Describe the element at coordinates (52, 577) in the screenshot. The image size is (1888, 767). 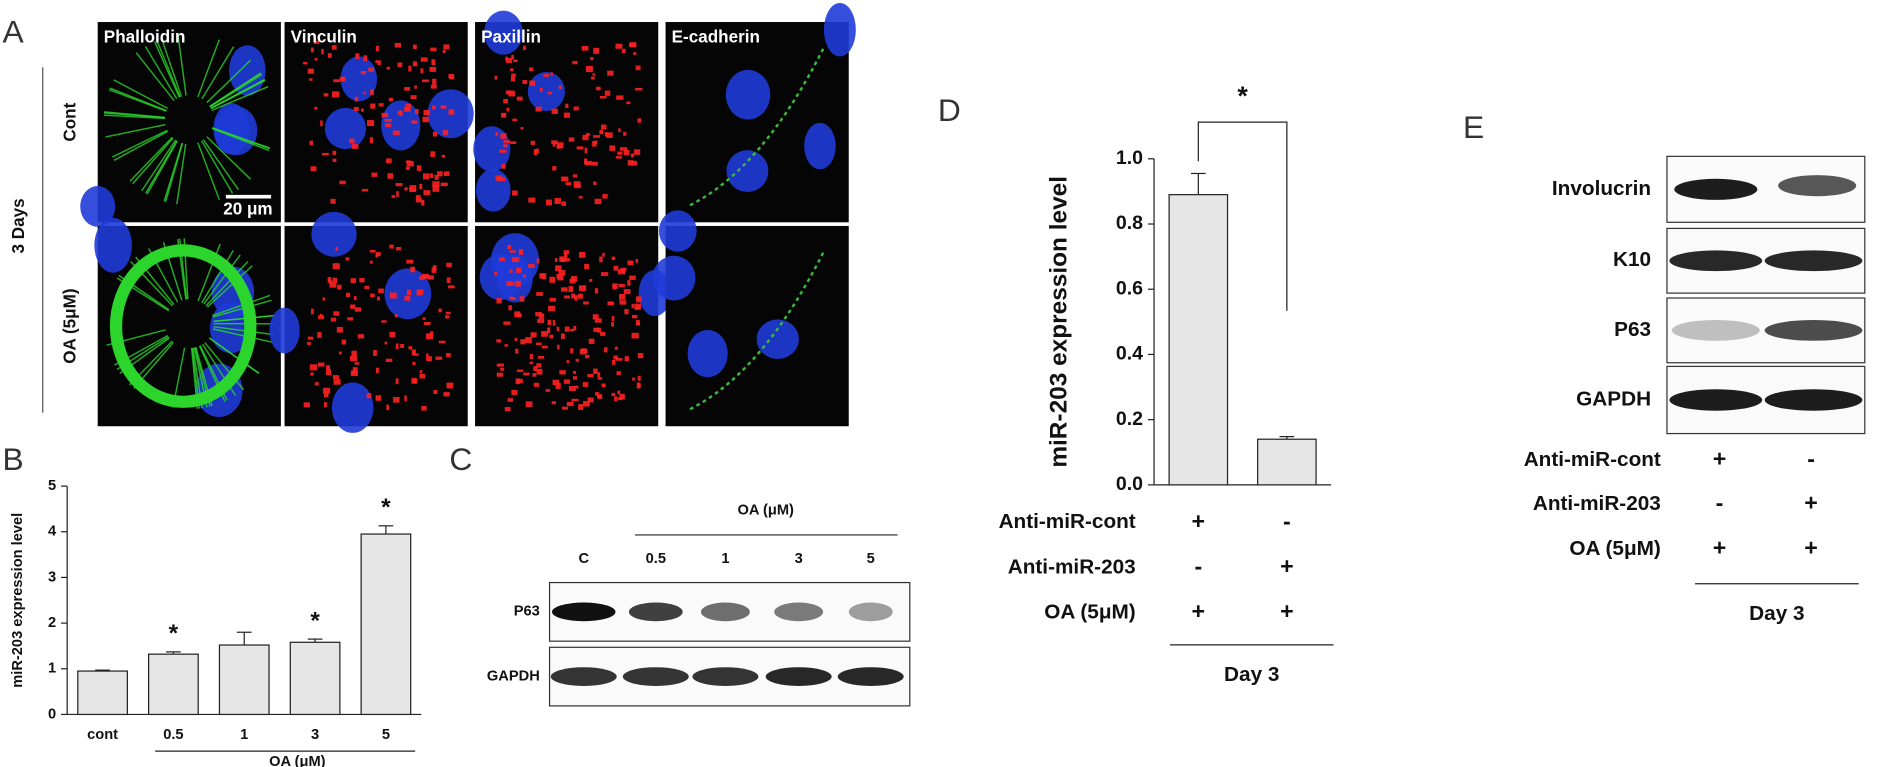
I see `y-tick-label: 3` at that location.